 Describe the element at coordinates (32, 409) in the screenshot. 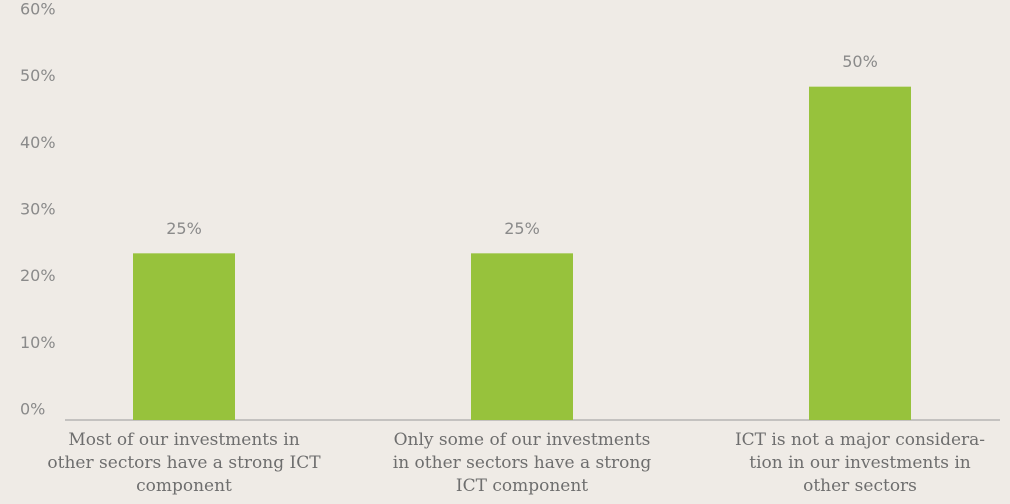

I see `y-tick-label: 0%` at that location.